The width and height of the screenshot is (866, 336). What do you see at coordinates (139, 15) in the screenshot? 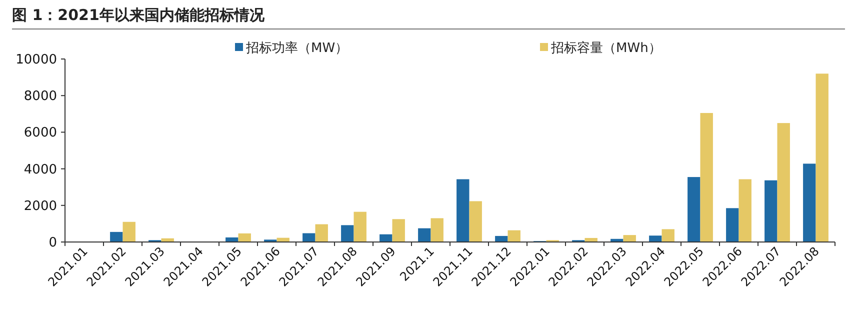
I see `chart-title: 图 1：2021年以来国内储能招标情况` at bounding box center [139, 15].